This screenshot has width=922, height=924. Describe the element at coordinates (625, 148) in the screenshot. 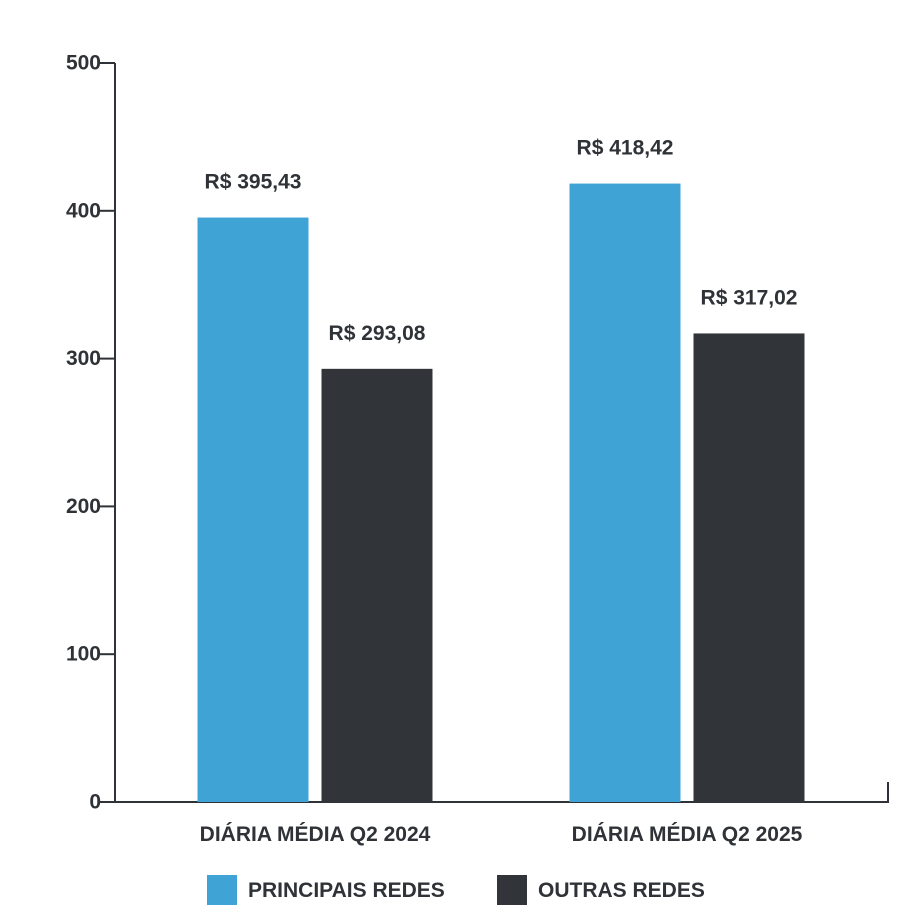

I see `bar-value-label: R$ 418,42` at that location.